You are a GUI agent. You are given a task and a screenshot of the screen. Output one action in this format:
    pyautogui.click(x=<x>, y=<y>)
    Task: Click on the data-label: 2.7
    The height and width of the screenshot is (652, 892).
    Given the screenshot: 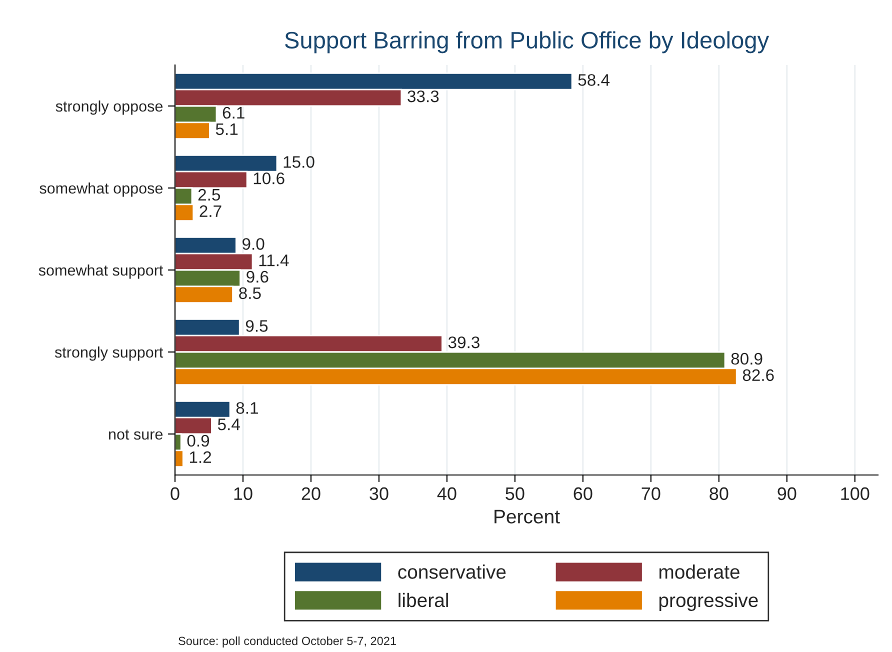 What is the action you would take?
    pyautogui.click(x=211, y=211)
    